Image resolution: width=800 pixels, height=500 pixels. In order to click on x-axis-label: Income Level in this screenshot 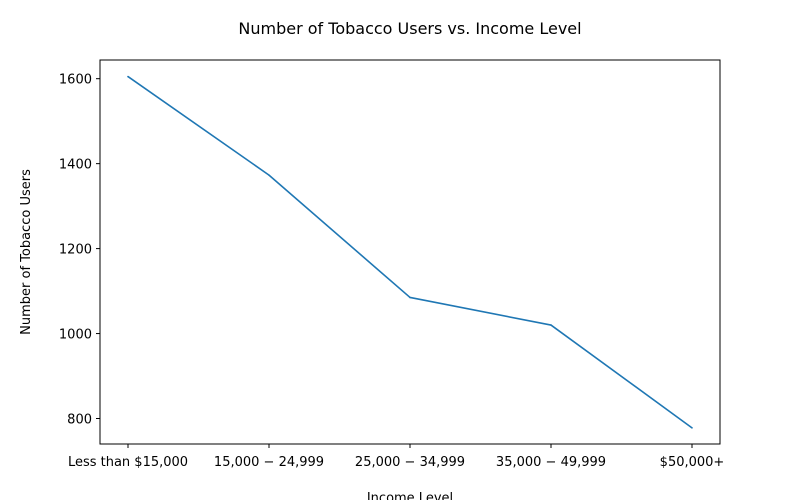, I will do `click(410, 495)`.